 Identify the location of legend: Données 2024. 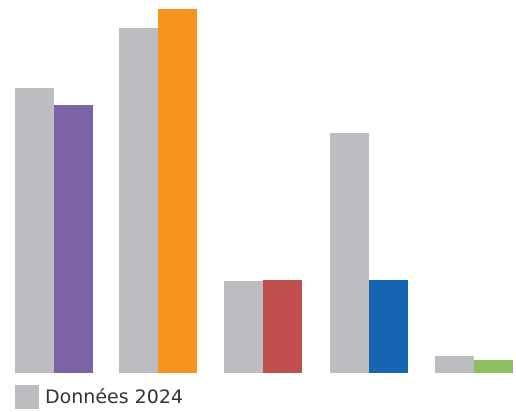
(99, 397).